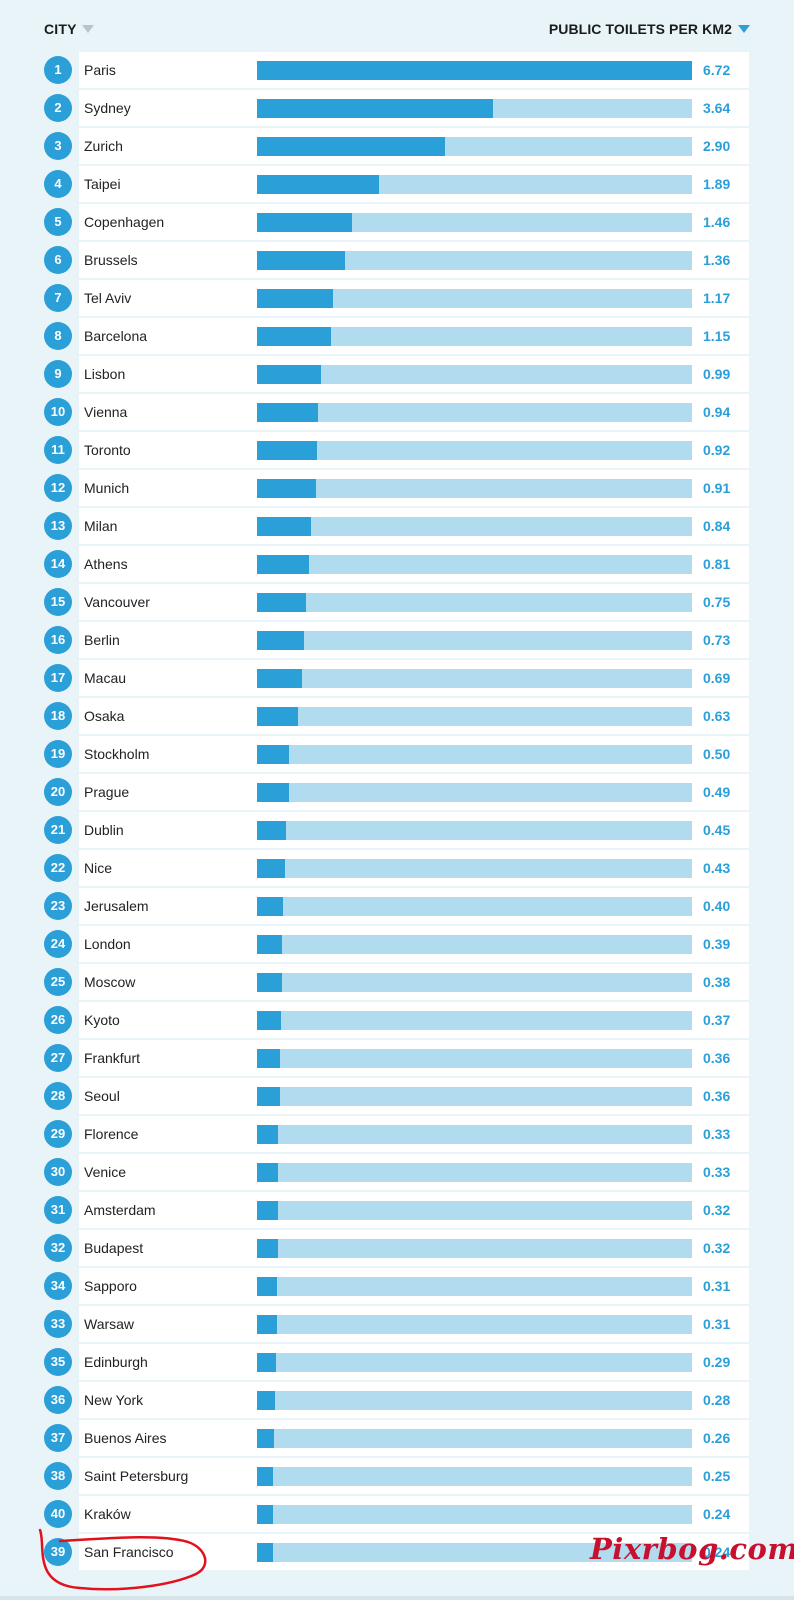 This screenshot has width=794, height=1600. What do you see at coordinates (58, 716) in the screenshot?
I see `rank-badge: 18` at bounding box center [58, 716].